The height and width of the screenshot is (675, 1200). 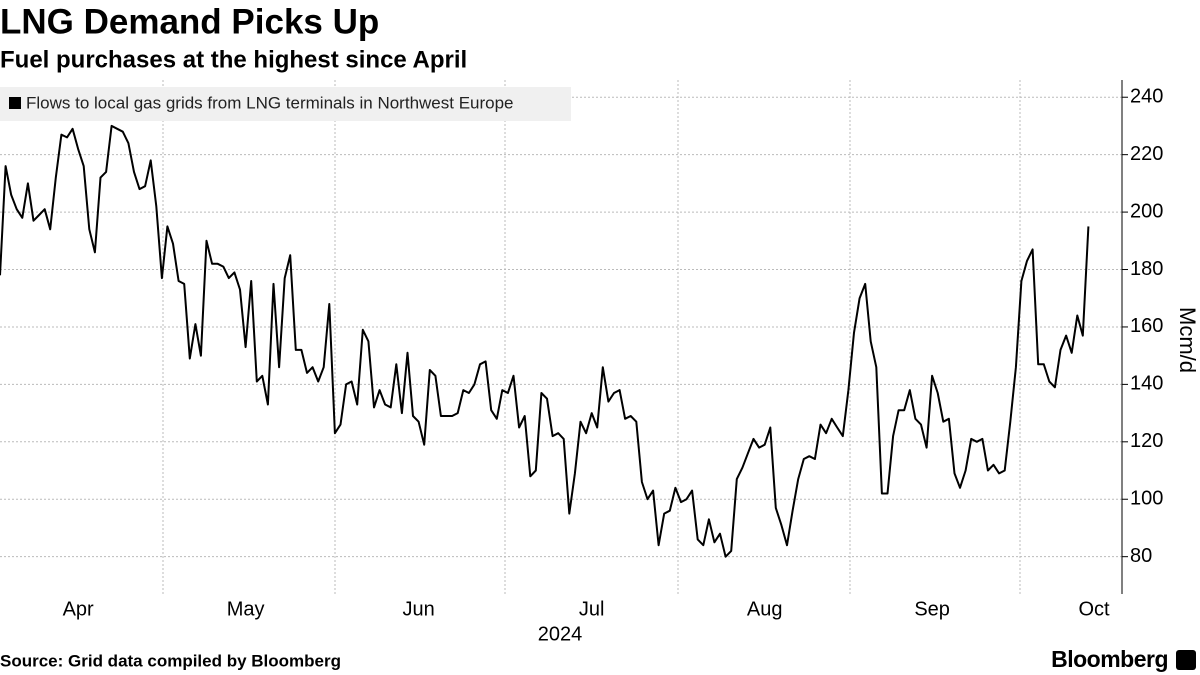 I want to click on x-tick-label: Oct, so click(x=1094, y=609).